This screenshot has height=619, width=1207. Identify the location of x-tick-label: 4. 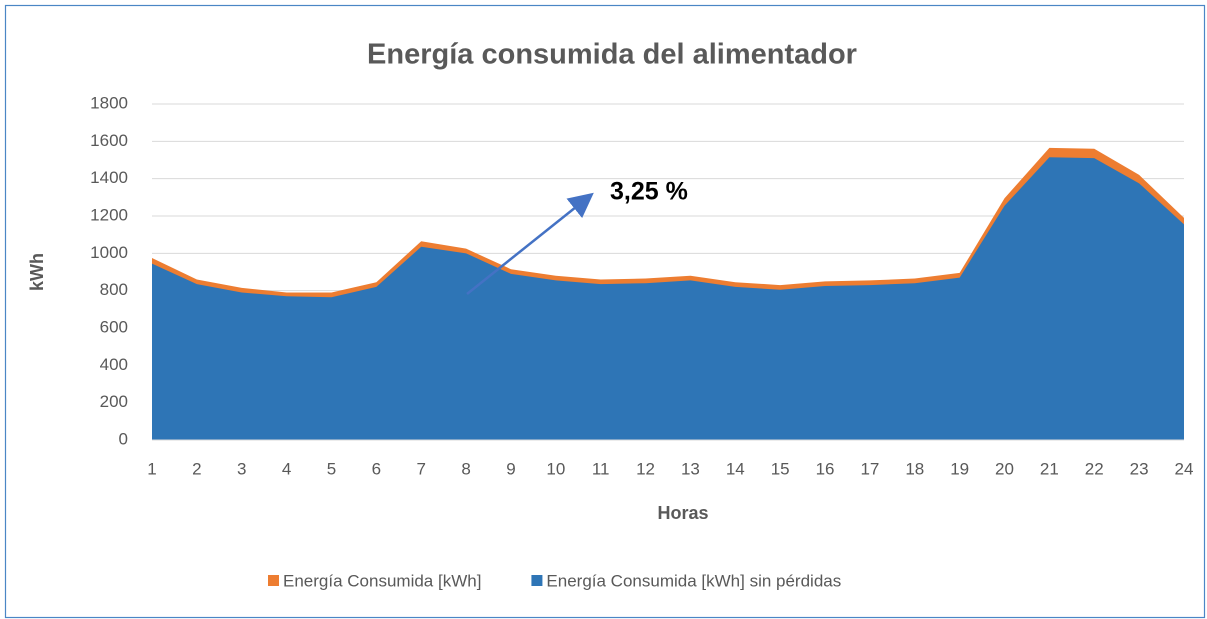
(286, 468).